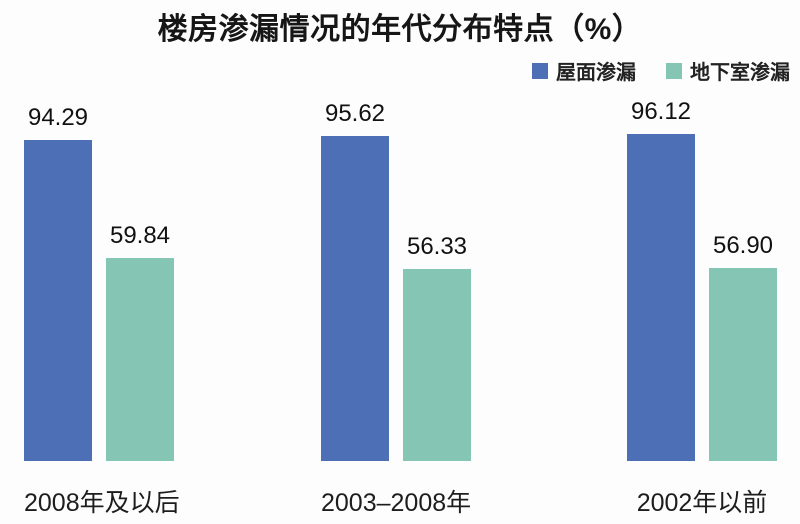 The image size is (800, 524). What do you see at coordinates (140, 235) in the screenshot?
I see `value-label-basement-leak-1: 59.84` at bounding box center [140, 235].